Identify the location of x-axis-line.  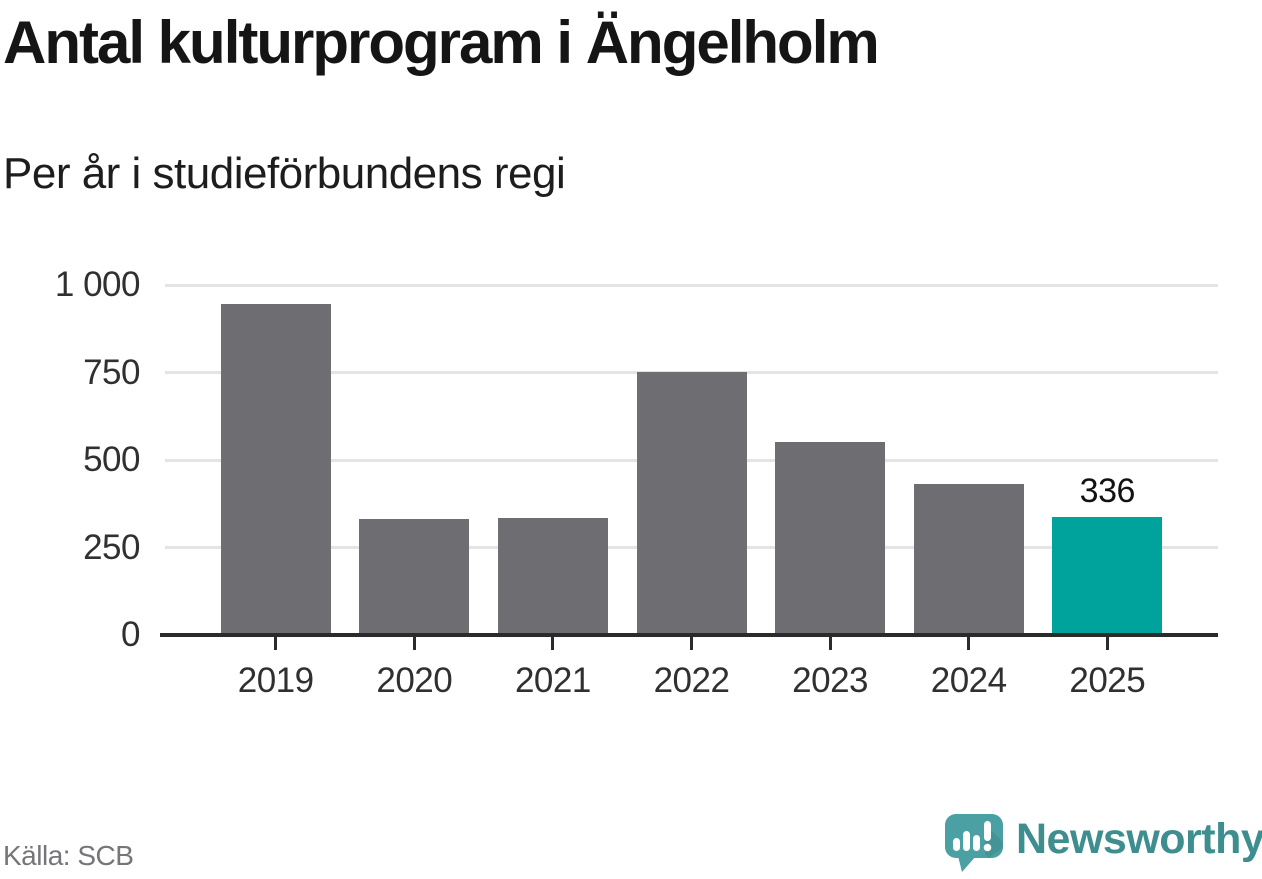
(689, 635).